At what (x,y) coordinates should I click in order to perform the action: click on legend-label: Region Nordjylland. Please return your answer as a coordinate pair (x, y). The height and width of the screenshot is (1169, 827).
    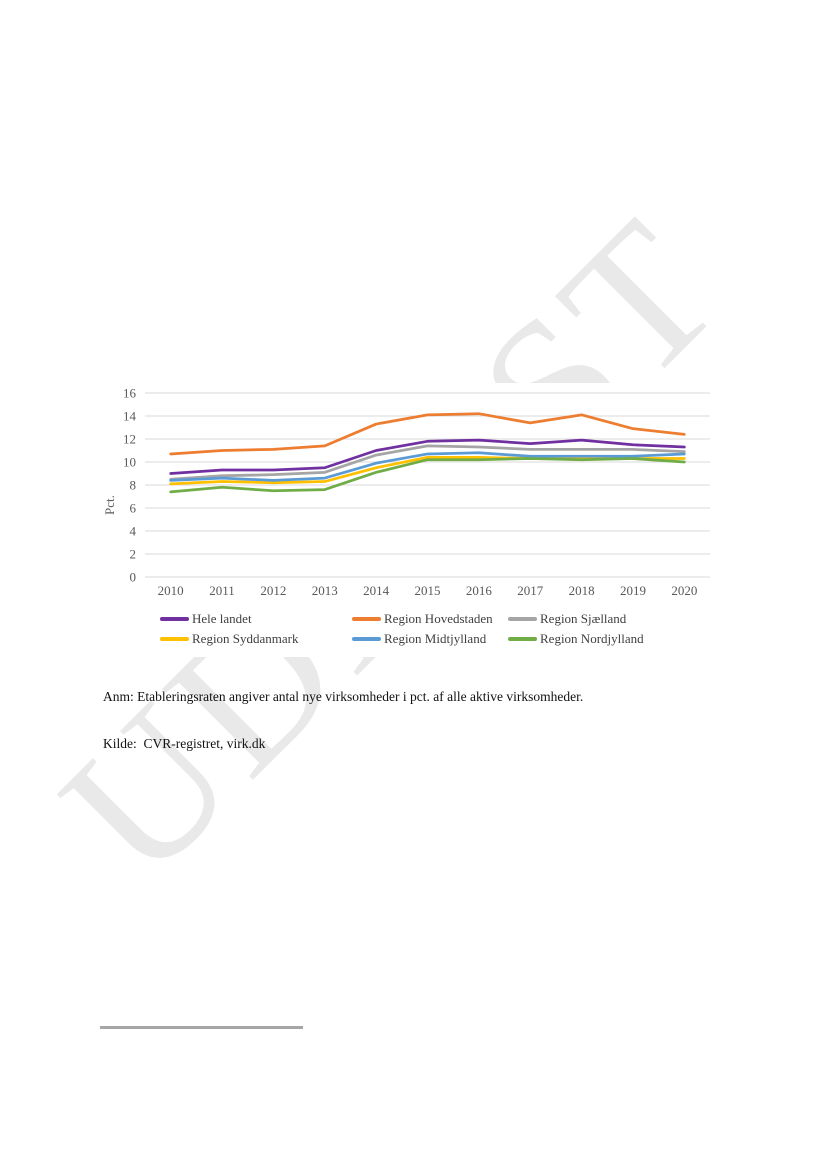
    Looking at the image, I should click on (592, 638).